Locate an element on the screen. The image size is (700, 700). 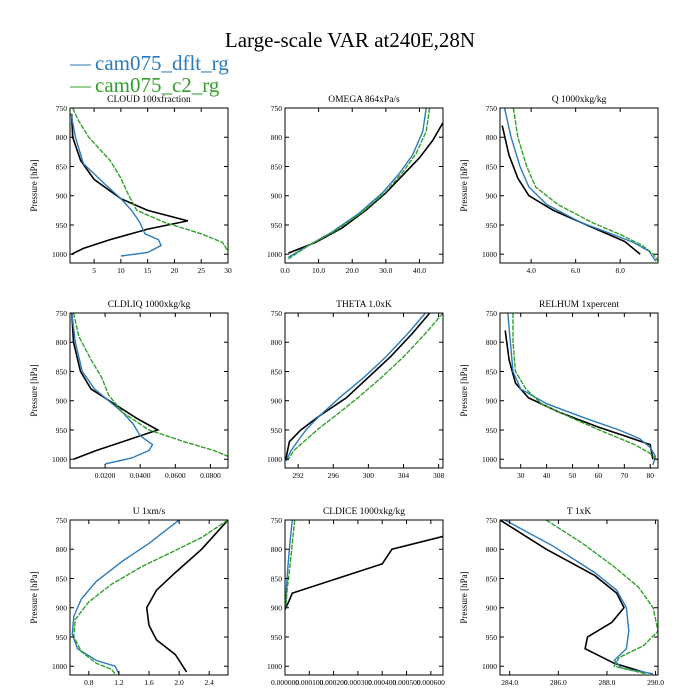
x-tick-label: 2.0 is located at coordinates (179, 682).